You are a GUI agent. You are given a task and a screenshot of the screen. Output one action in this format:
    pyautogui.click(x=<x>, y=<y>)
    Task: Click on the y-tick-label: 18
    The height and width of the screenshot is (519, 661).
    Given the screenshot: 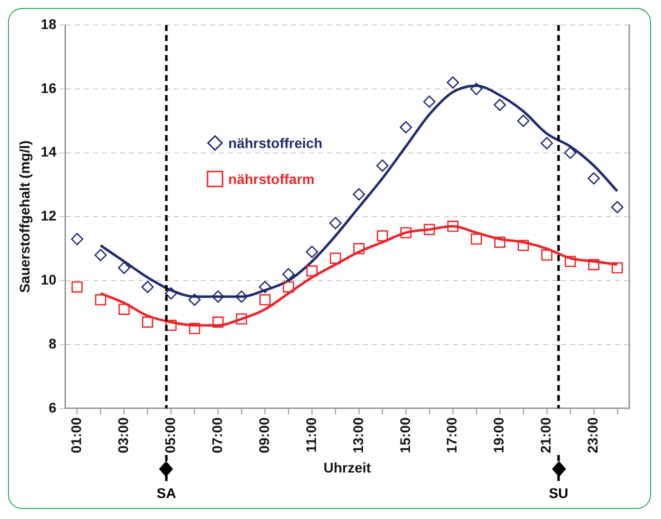 What is the action you would take?
    pyautogui.click(x=48, y=24)
    